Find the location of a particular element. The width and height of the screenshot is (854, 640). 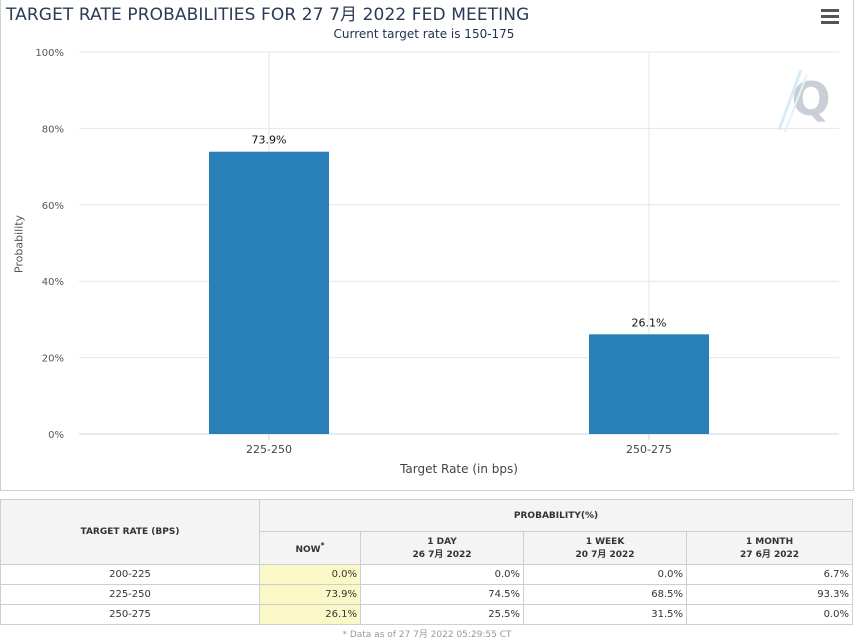

column-header-date: 27 6月 2022 is located at coordinates (769, 554).